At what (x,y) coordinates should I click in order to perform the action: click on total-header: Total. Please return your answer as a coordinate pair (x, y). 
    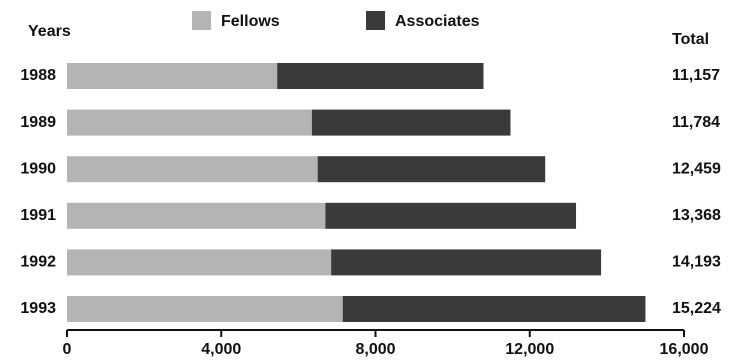
    Looking at the image, I should click on (690, 39).